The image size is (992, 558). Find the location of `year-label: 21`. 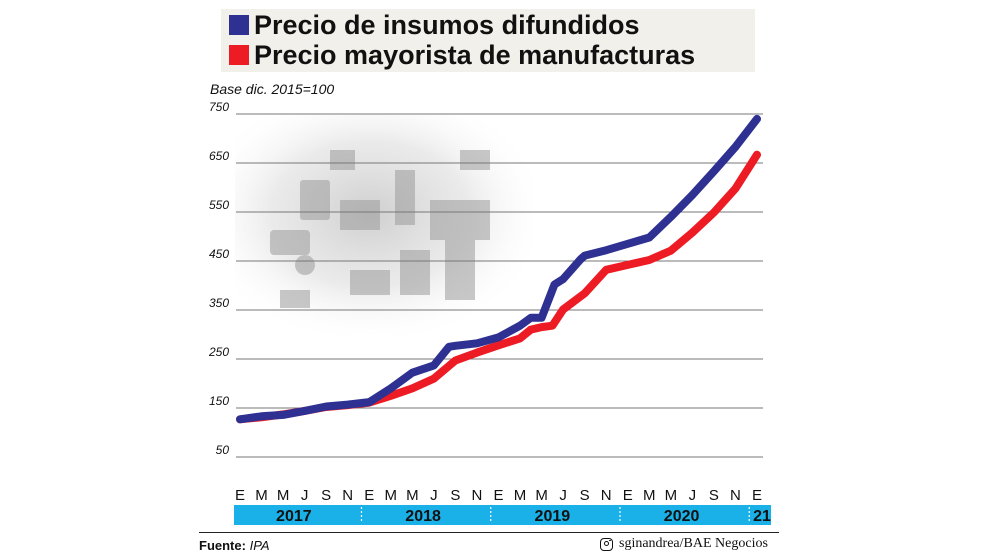

year-label: 21 is located at coordinates (762, 516).